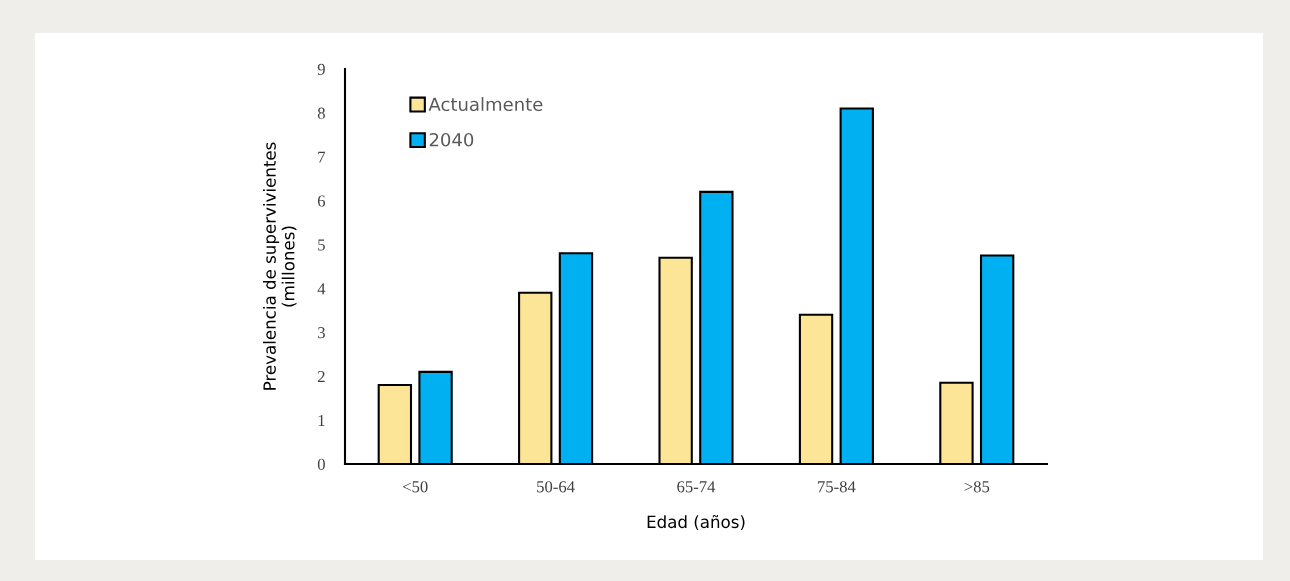  I want to click on y-tick-label: 2, so click(321, 376).